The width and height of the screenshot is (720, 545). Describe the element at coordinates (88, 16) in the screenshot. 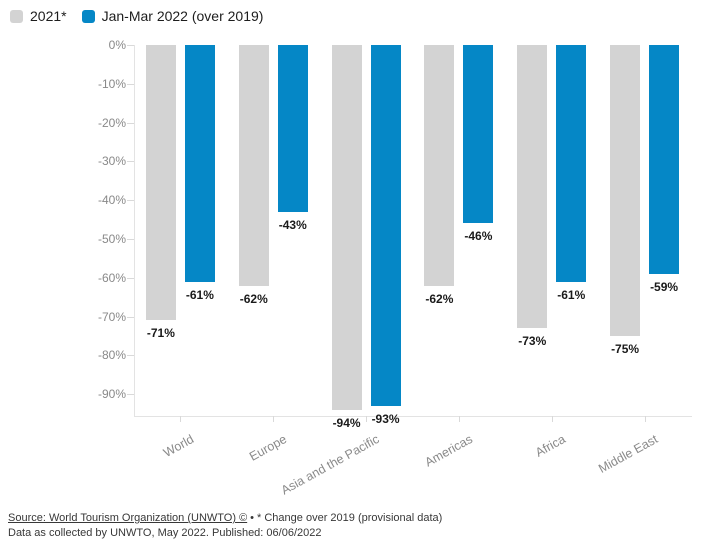

I see `legend-swatch-jan-mar-2022-over-2019` at that location.